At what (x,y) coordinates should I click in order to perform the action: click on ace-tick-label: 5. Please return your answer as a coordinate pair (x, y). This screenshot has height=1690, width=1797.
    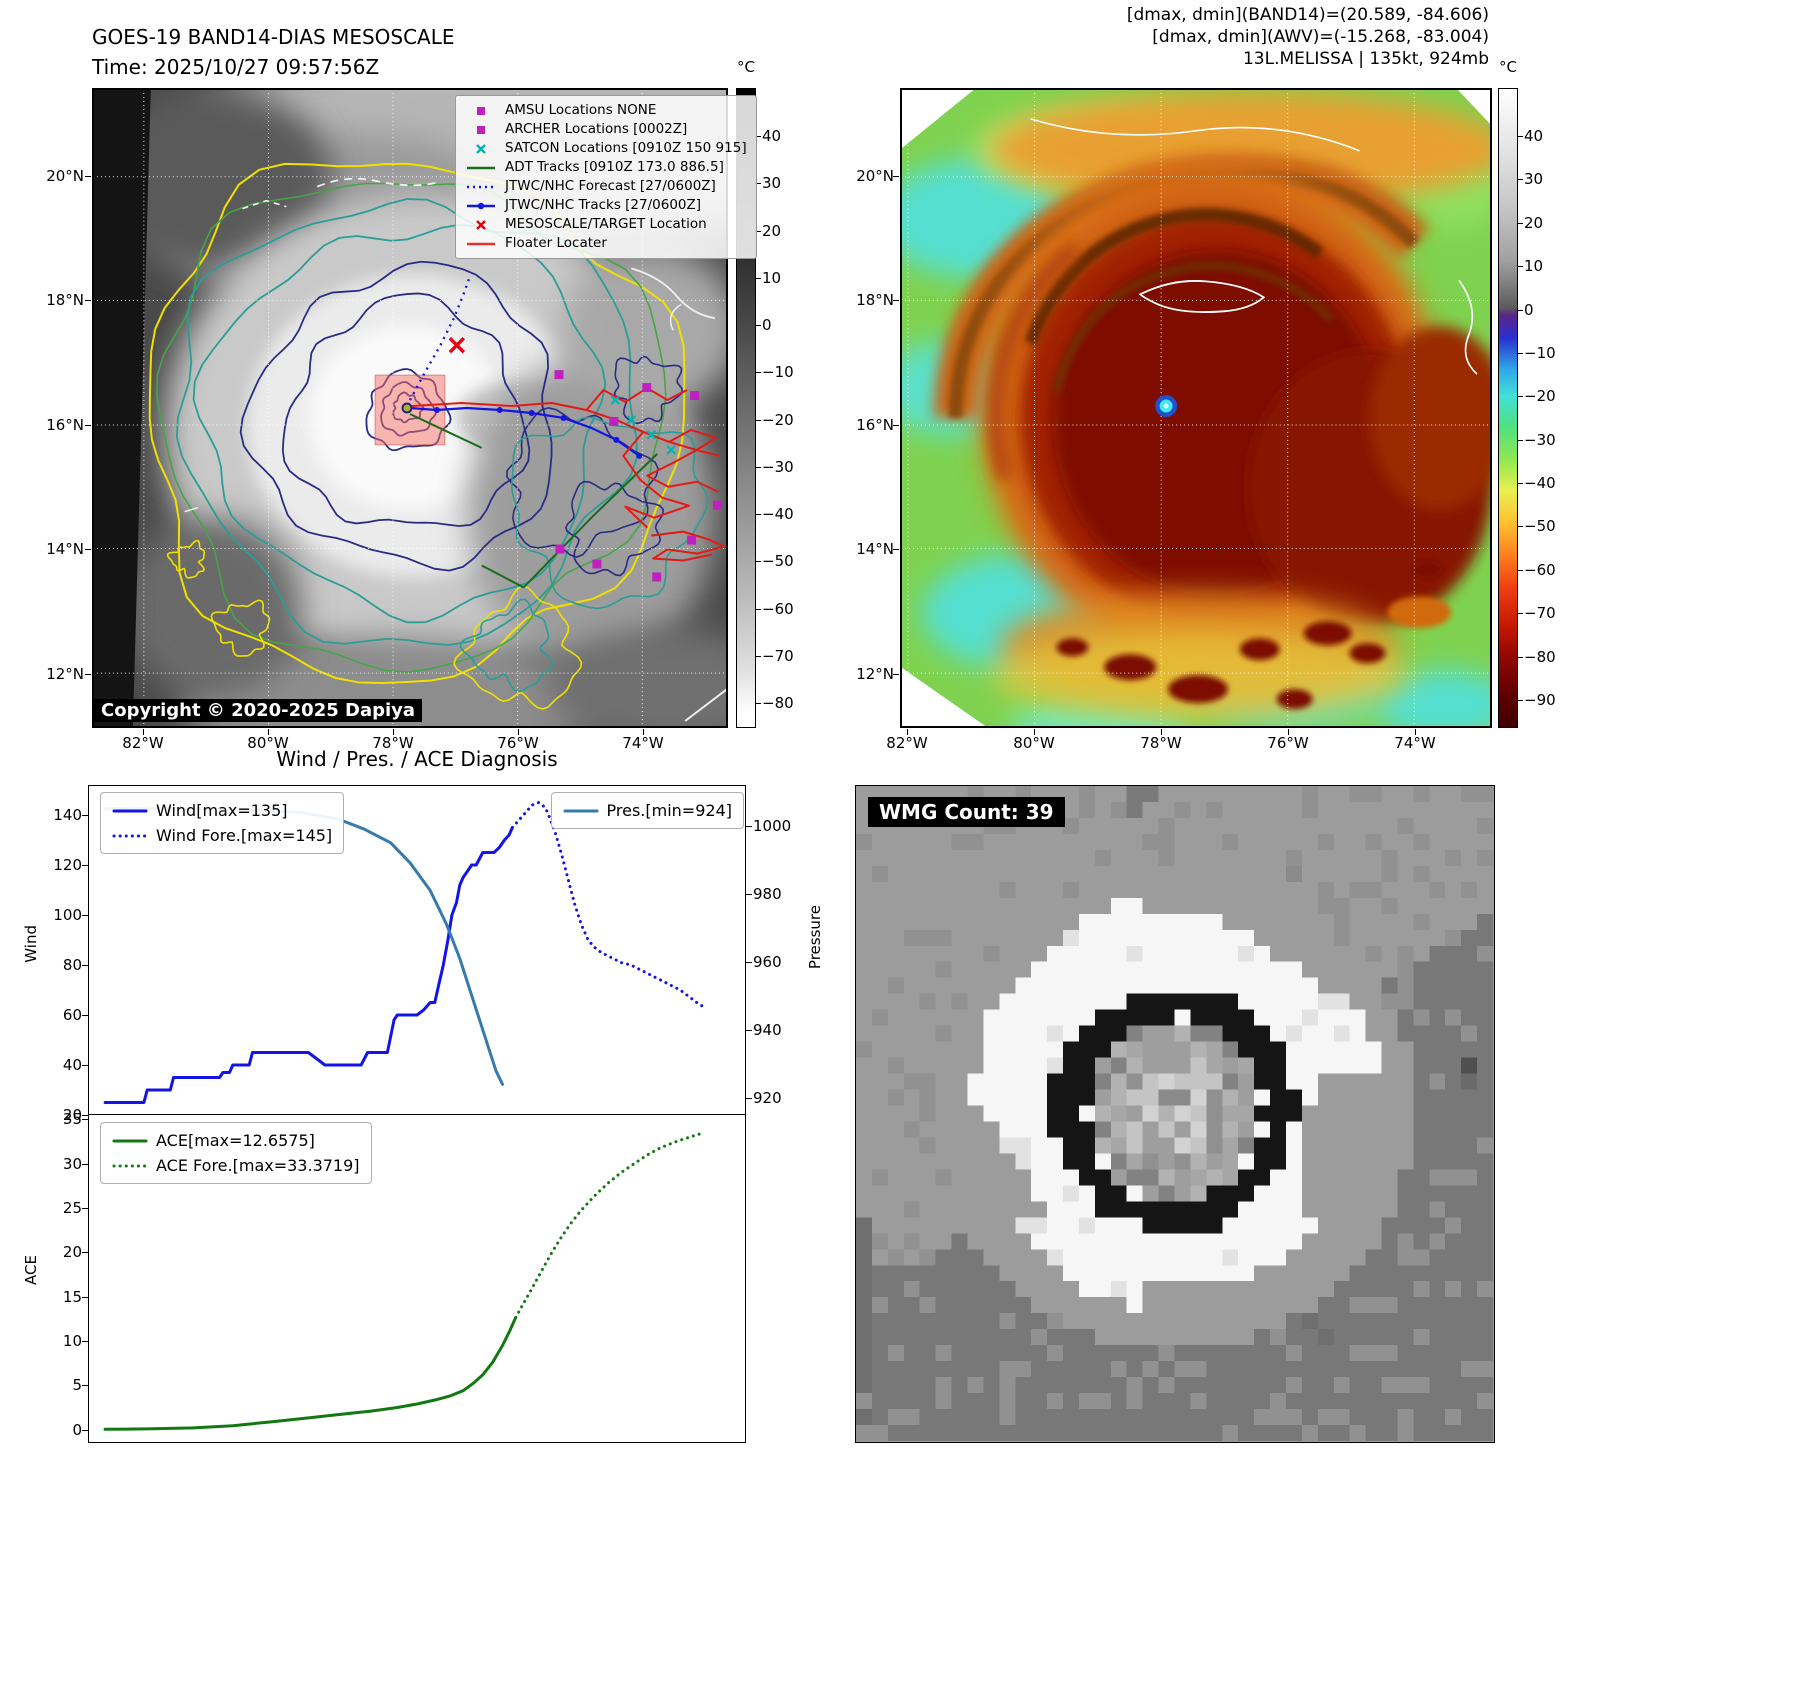
    Looking at the image, I should click on (77, 1385).